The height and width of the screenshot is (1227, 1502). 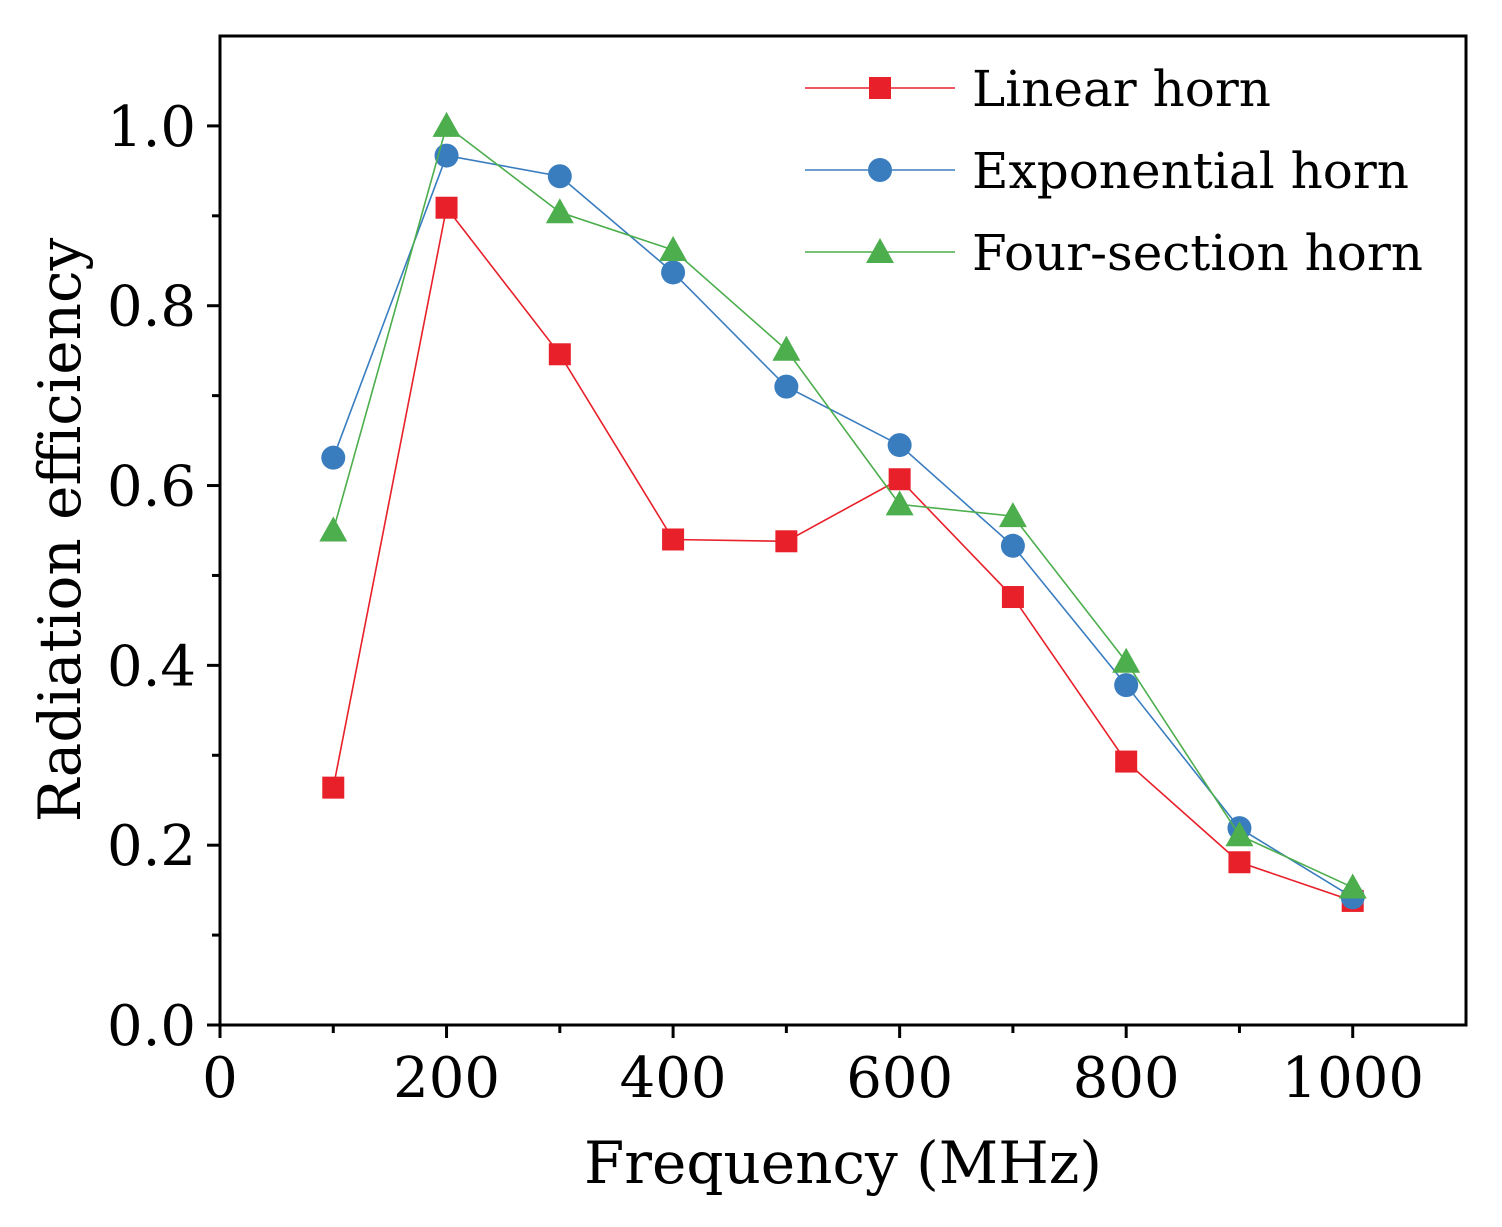 I want to click on legend-label: Linear horn, so click(x=1121, y=89).